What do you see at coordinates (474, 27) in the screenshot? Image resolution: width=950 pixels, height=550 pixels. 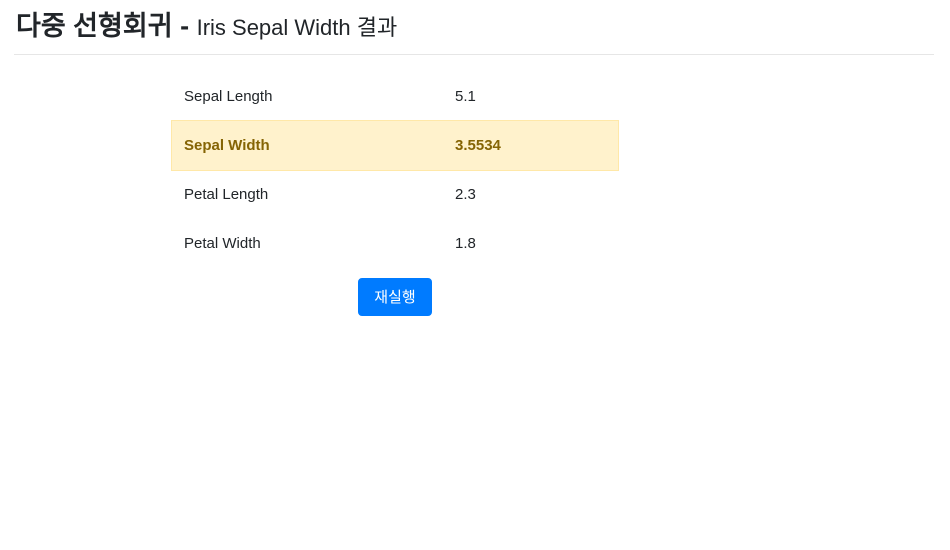 I see `page-header: 다중 선형회귀 - Iris Sepal Width 결과` at bounding box center [474, 27].